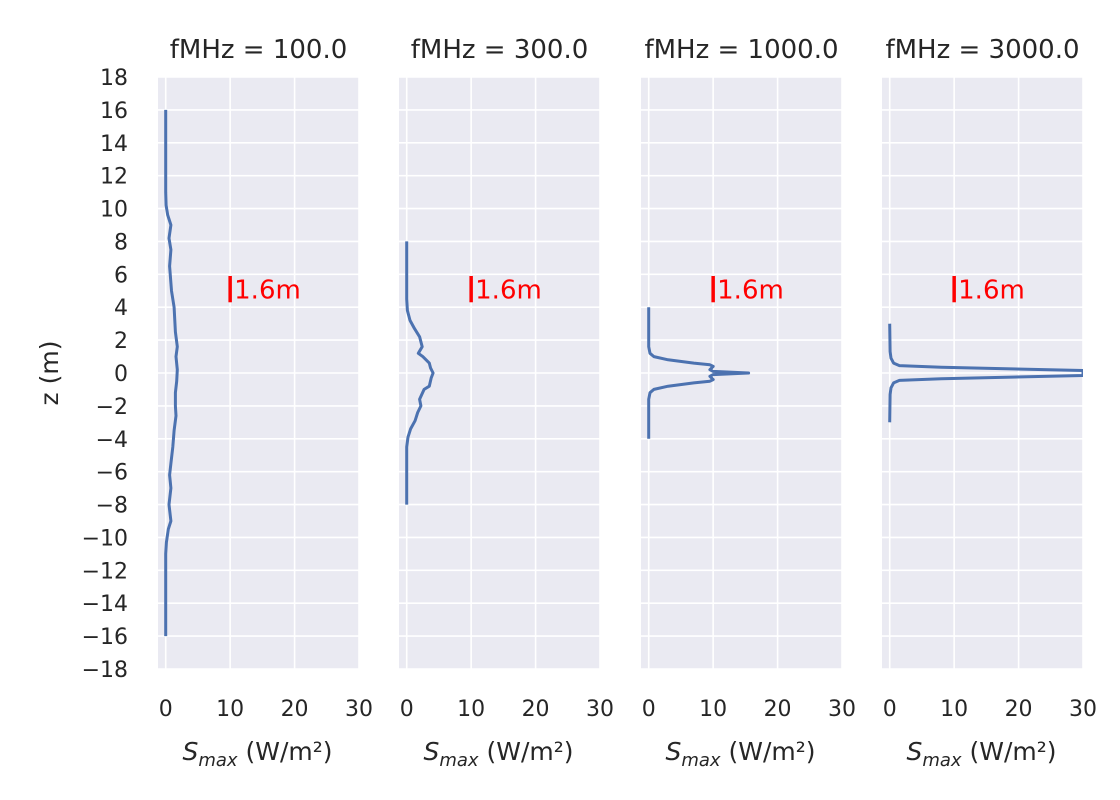  Describe the element at coordinates (114, 78) in the screenshot. I see `y-tick-label: 18` at that location.